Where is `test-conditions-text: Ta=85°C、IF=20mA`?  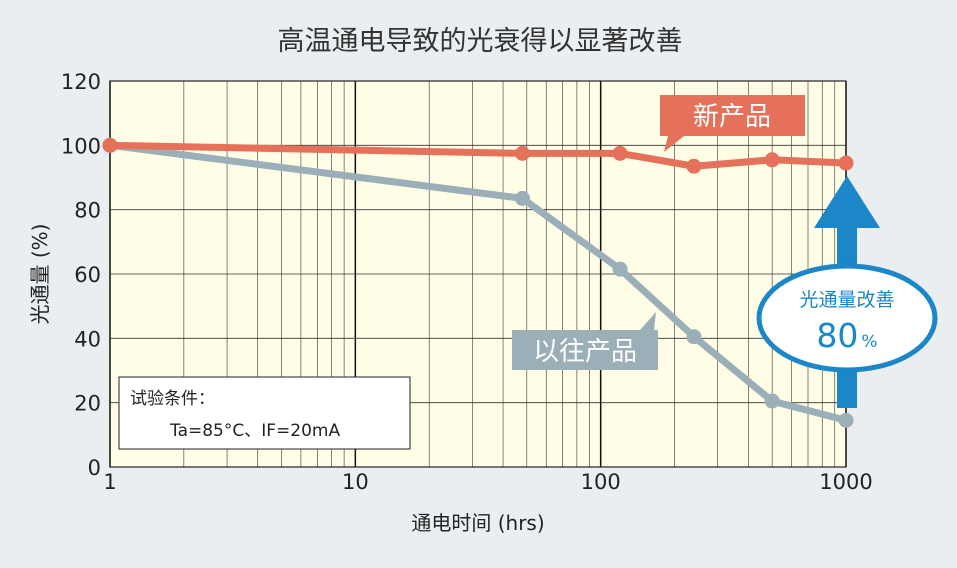 test-conditions-text: Ta=85°C、IF=20mA is located at coordinates (254, 431).